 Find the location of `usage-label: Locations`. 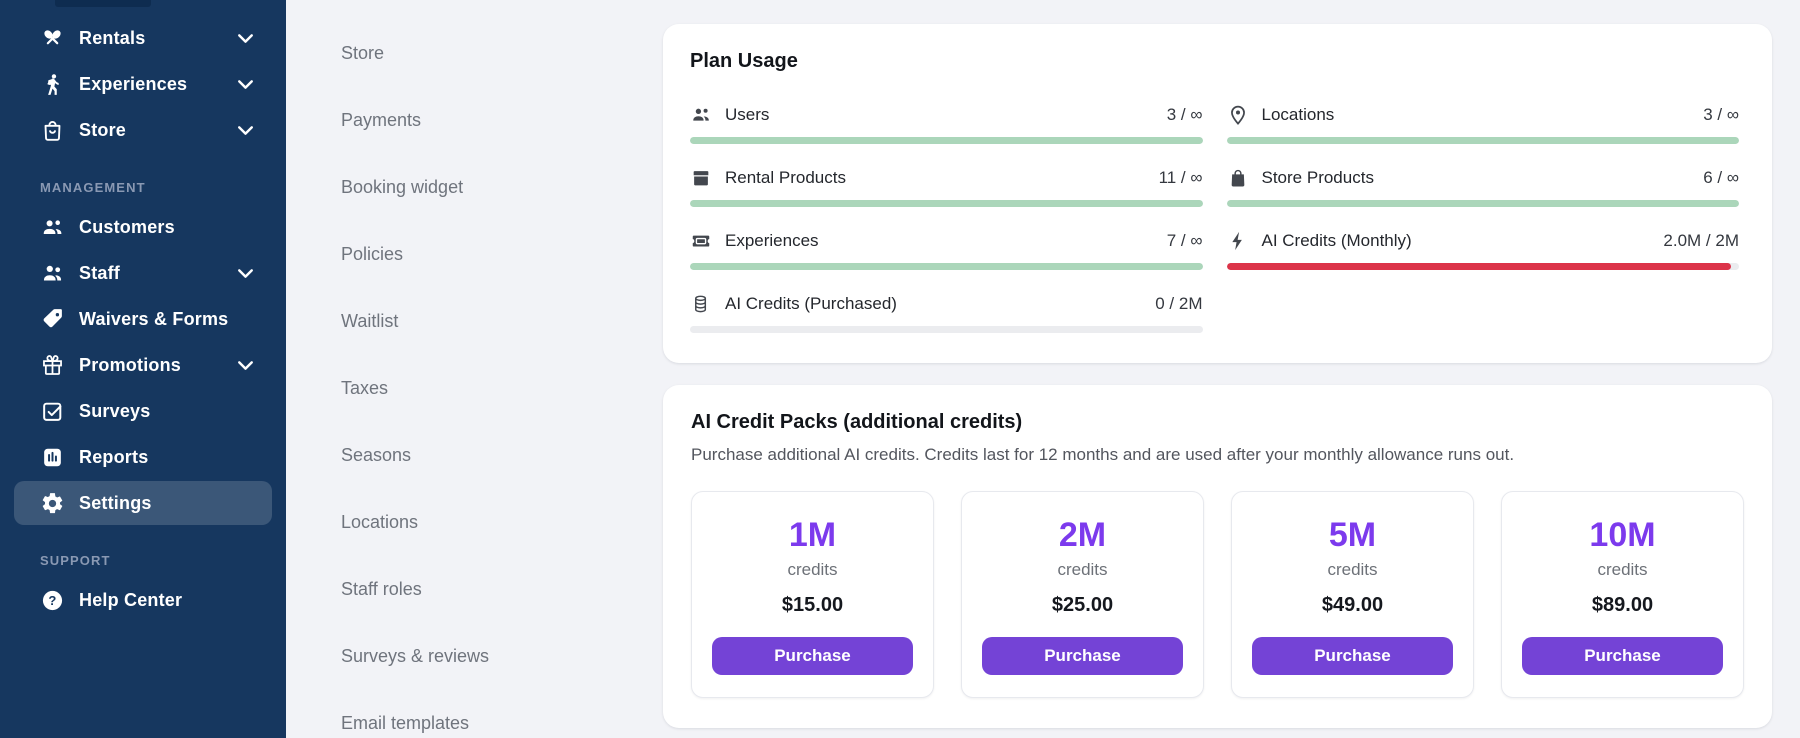

usage-label: Locations is located at coordinates (1298, 114).